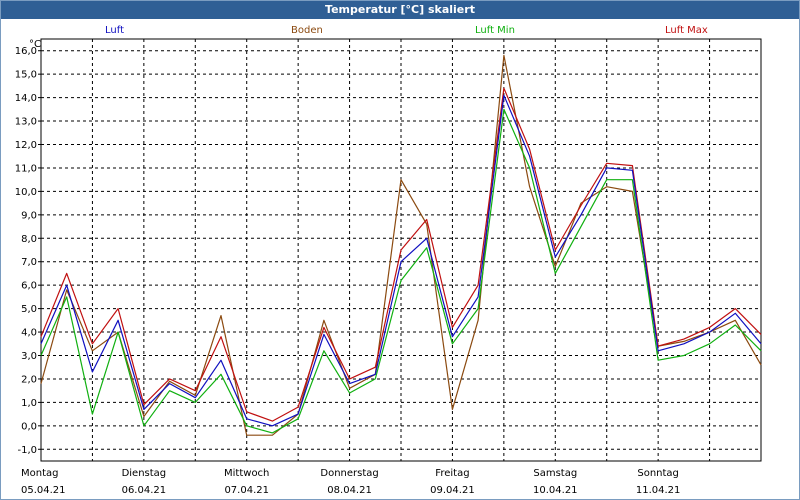 This screenshot has width=800, height=500. Describe the element at coordinates (495, 30) in the screenshot. I see `legend-luft-min: Luft Min` at that location.